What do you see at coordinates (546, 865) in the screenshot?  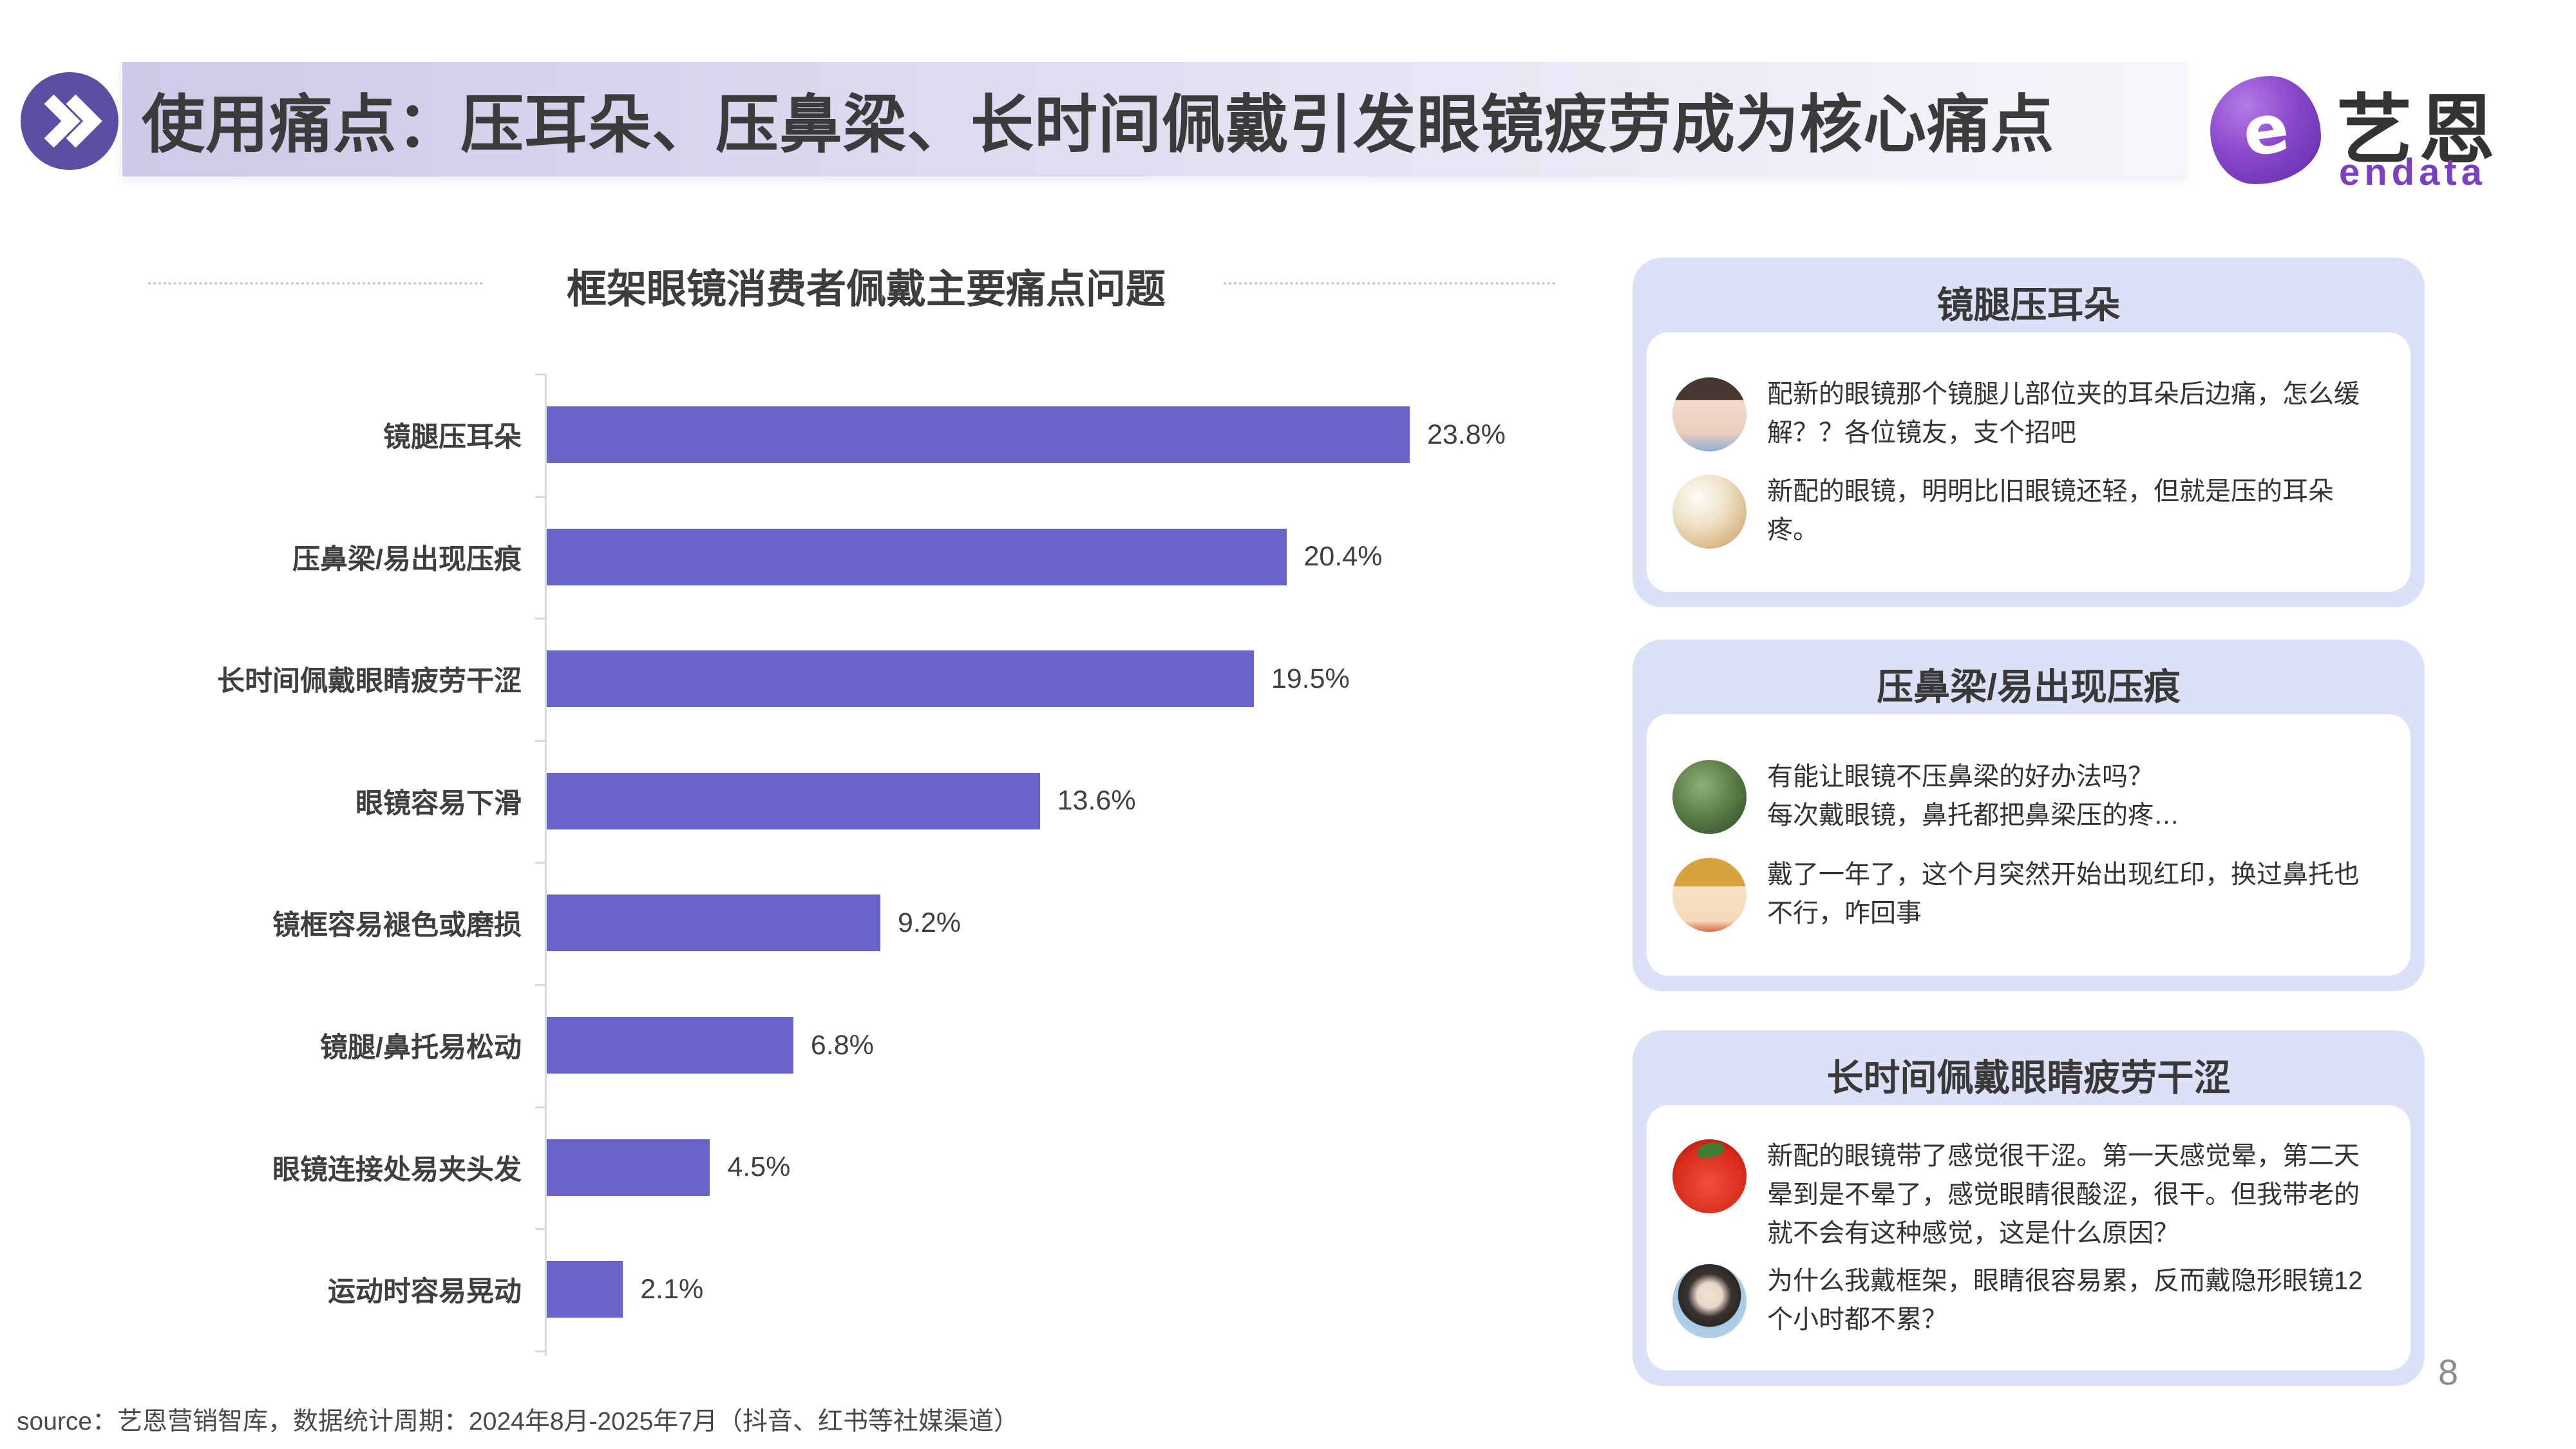 I see `chart-y-axis` at bounding box center [546, 865].